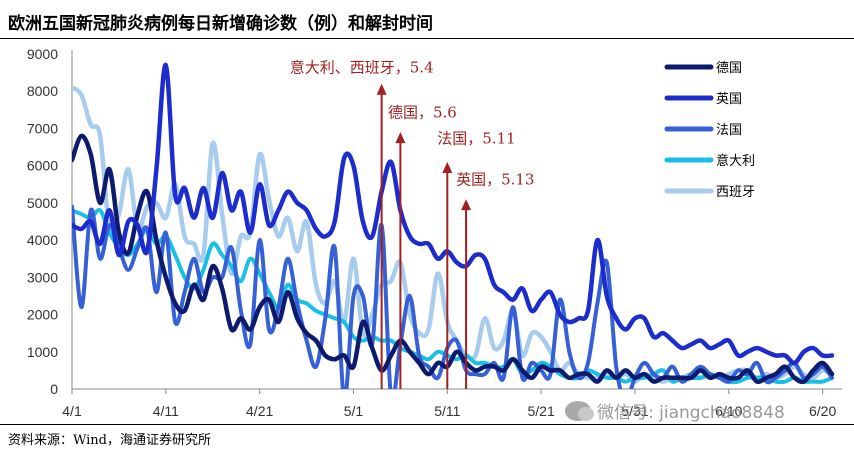 Image resolution: width=854 pixels, height=451 pixels. Describe the element at coordinates (42, 315) in the screenshot. I see `y-tick-label: 2000` at that location.